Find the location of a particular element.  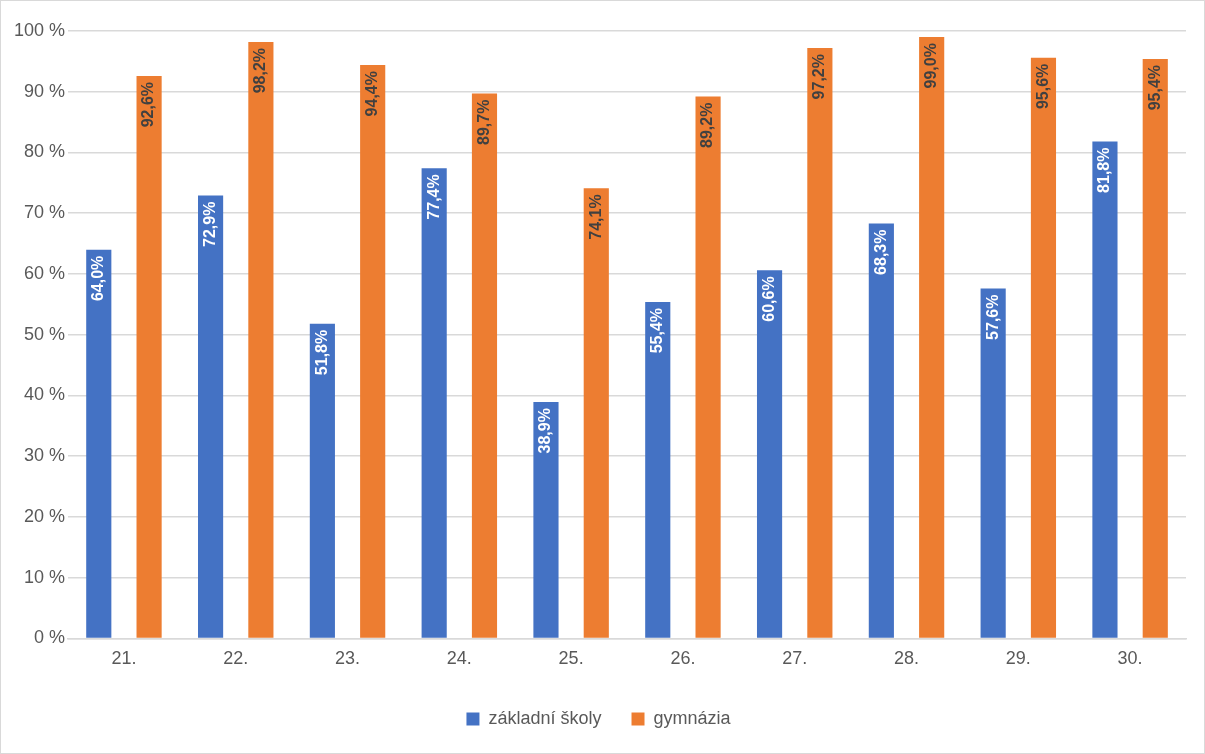

x-tick-label: 30. is located at coordinates (1130, 658).